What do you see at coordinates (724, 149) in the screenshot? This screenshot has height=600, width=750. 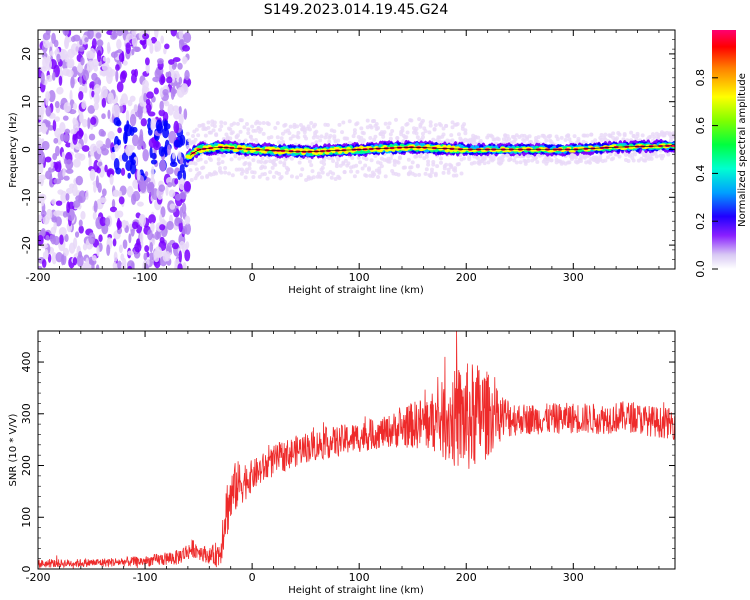 I see `colorbar-gradient` at bounding box center [724, 149].